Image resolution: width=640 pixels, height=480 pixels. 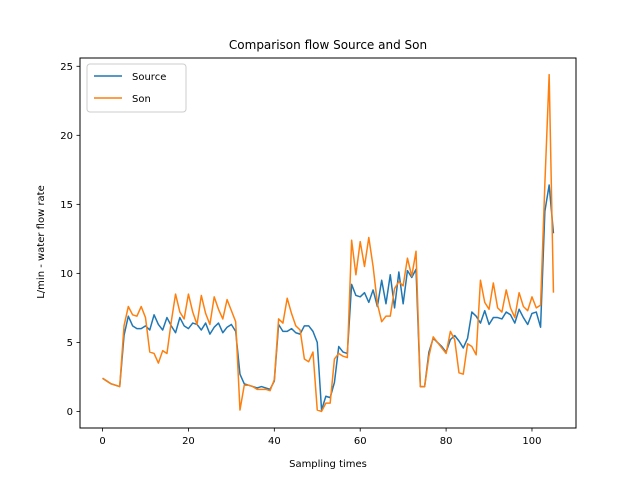 What do you see at coordinates (70, 343) in the screenshot?
I see `y-tick-label: 5` at bounding box center [70, 343].